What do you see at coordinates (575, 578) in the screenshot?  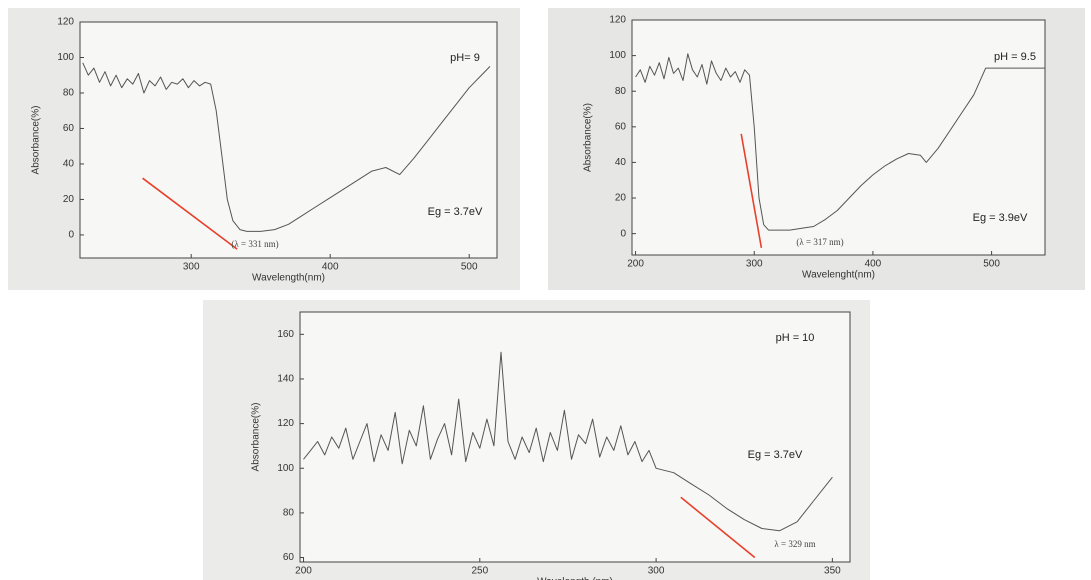 I see `x-axis-label: Wavelength (nm)` at bounding box center [575, 578].